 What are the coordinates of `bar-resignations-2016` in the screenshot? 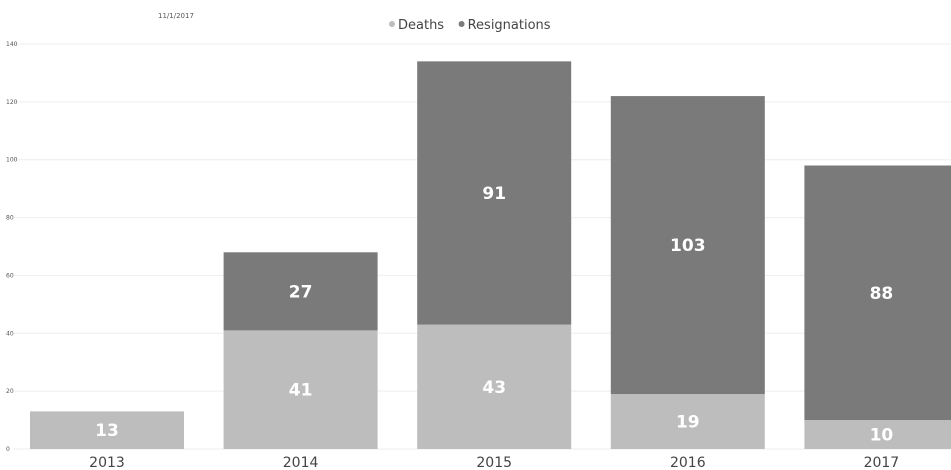 It's located at (687, 245).